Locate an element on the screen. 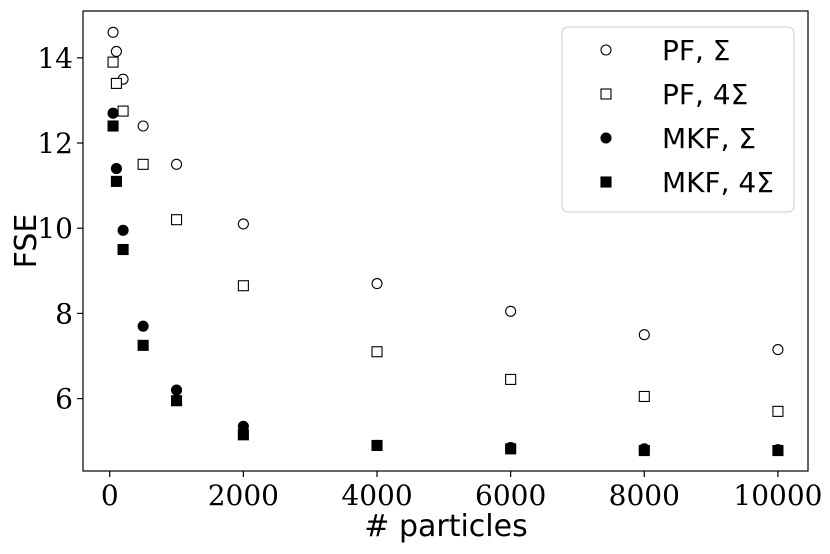 This screenshot has width=830, height=554. legend-label: MKF, 4Σ is located at coordinates (718, 182).